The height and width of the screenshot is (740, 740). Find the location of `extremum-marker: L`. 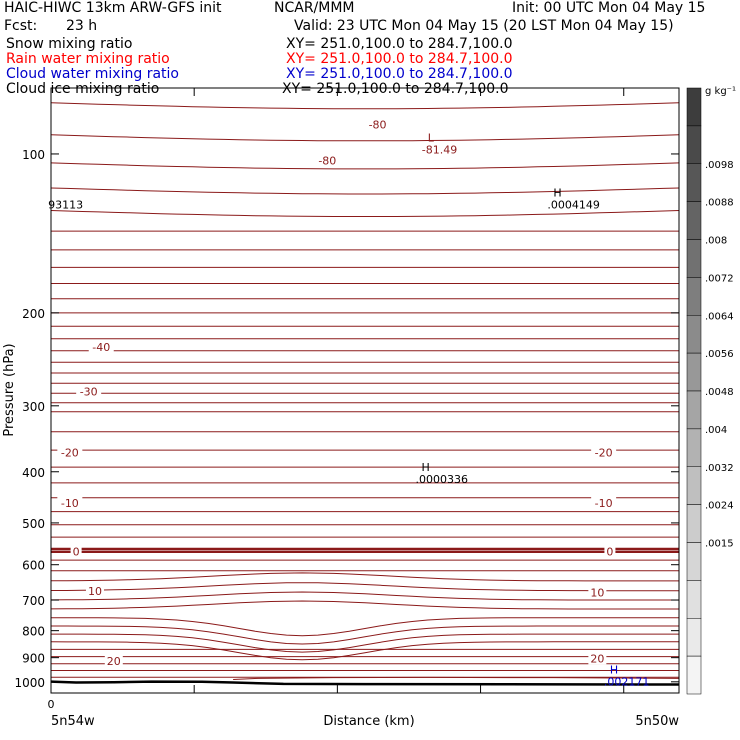

extremum-marker: L is located at coordinates (431, 138).